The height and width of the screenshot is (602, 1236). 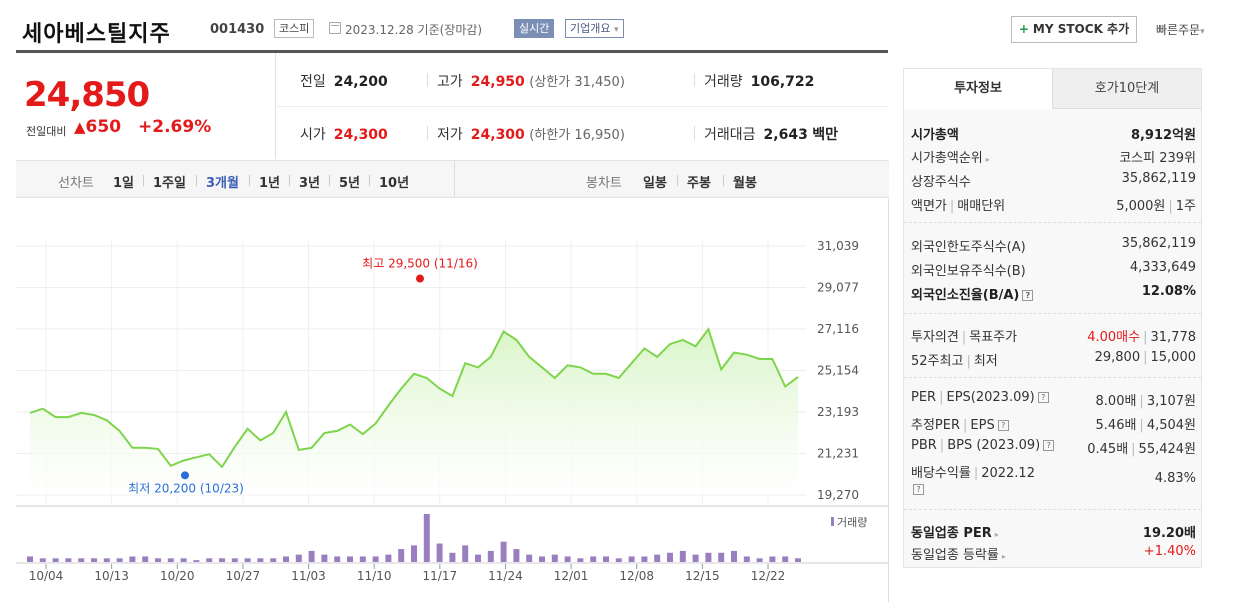 I want to click on row-value: 31,778, so click(x=1173, y=337).